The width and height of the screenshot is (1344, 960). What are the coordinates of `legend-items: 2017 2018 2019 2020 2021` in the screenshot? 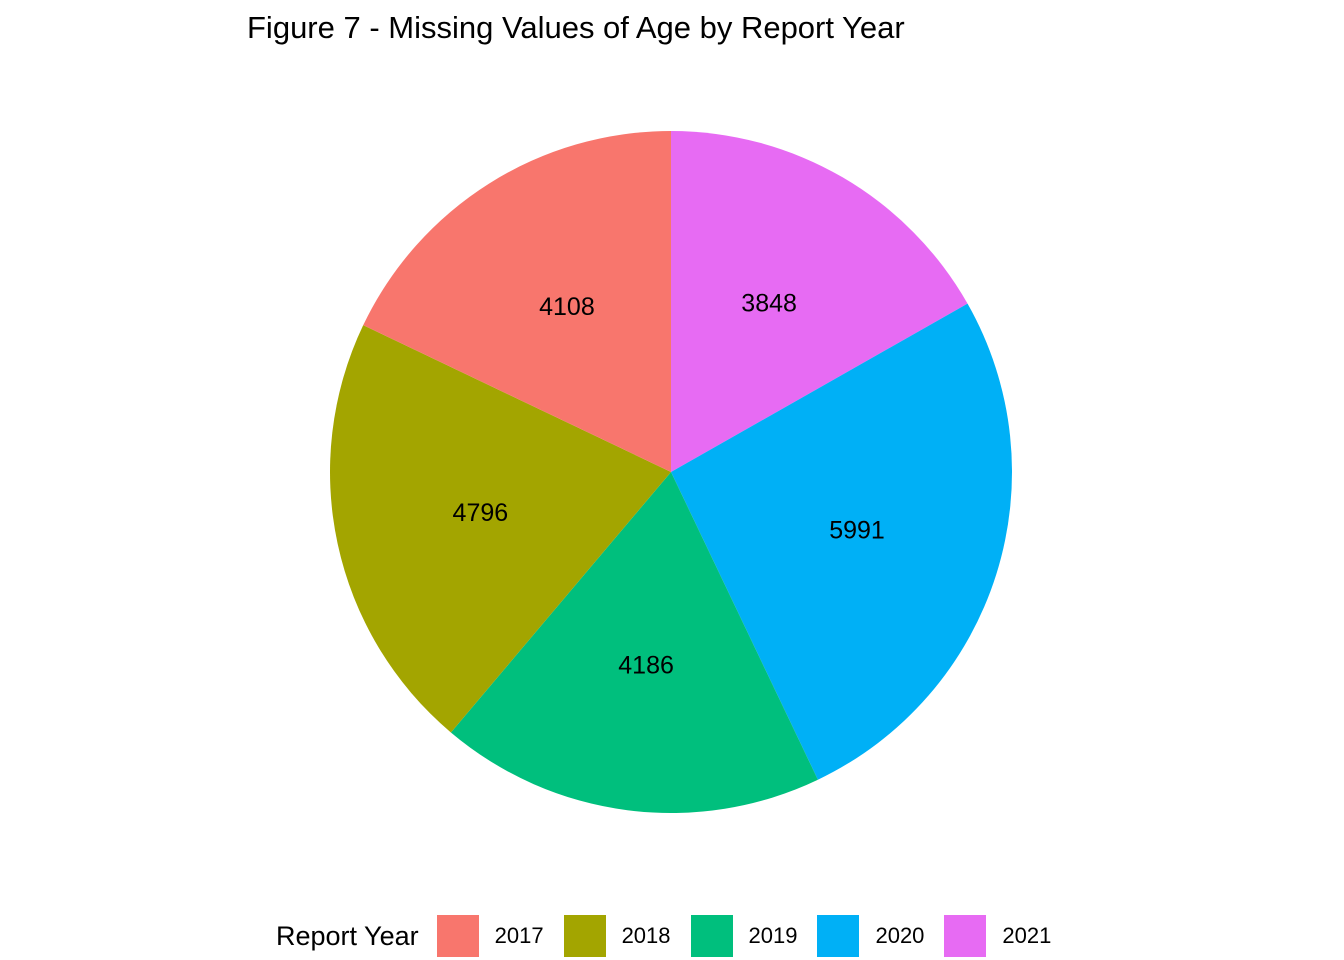 It's located at (754, 936).